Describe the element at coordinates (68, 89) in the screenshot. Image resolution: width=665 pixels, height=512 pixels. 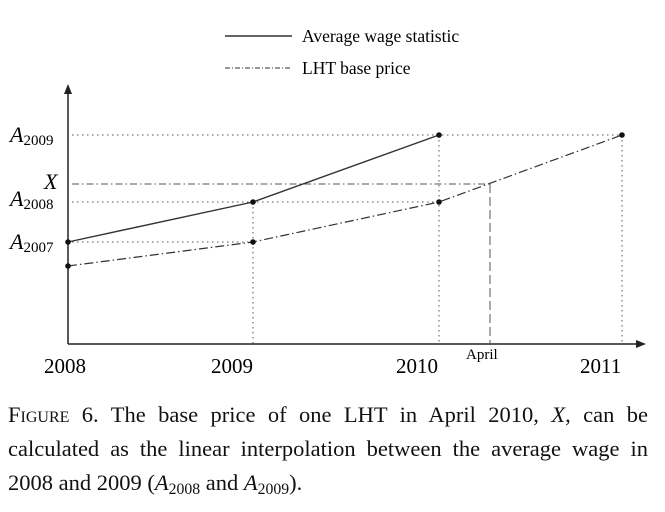
I see `y-axis-arrow` at that location.